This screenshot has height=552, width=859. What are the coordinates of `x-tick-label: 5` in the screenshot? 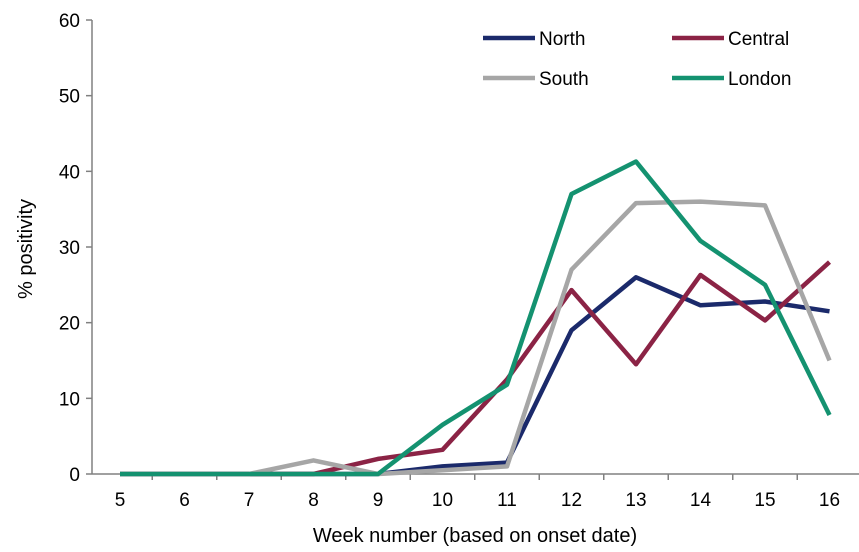 It's located at (120, 500).